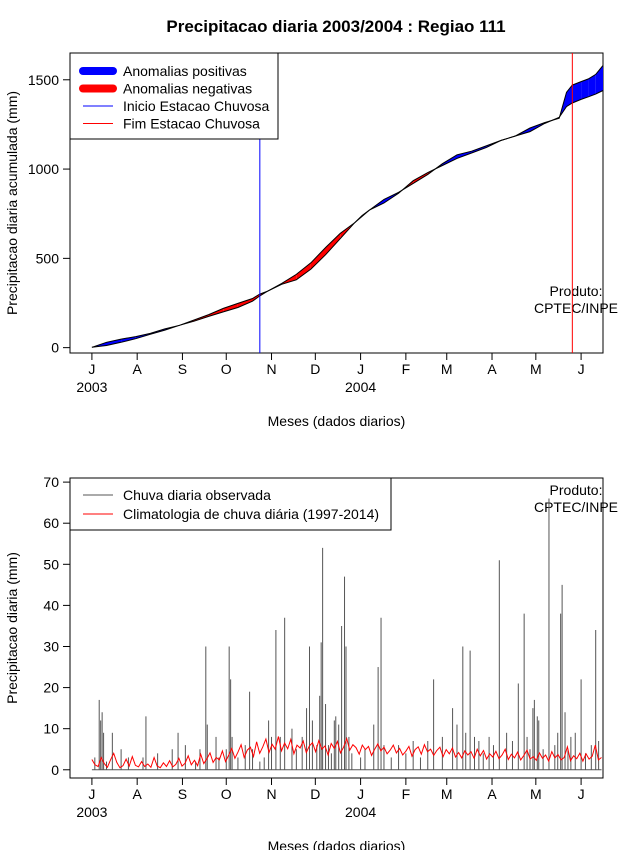 The width and height of the screenshot is (640, 850). What do you see at coordinates (51, 564) in the screenshot?
I see `bottom-y-tick-label: 50` at bounding box center [51, 564].